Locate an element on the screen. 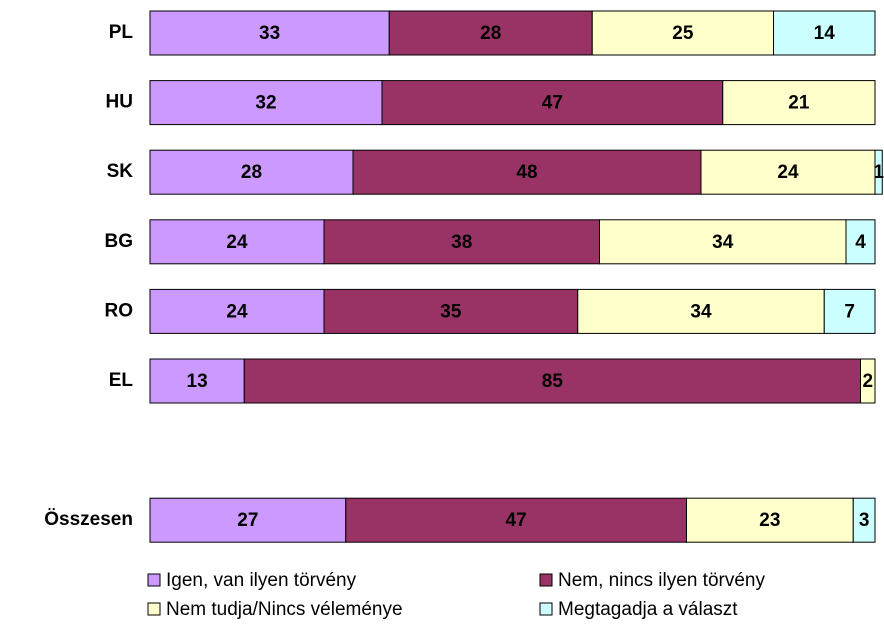 The height and width of the screenshot is (627, 884). value-label: 14 is located at coordinates (825, 33).